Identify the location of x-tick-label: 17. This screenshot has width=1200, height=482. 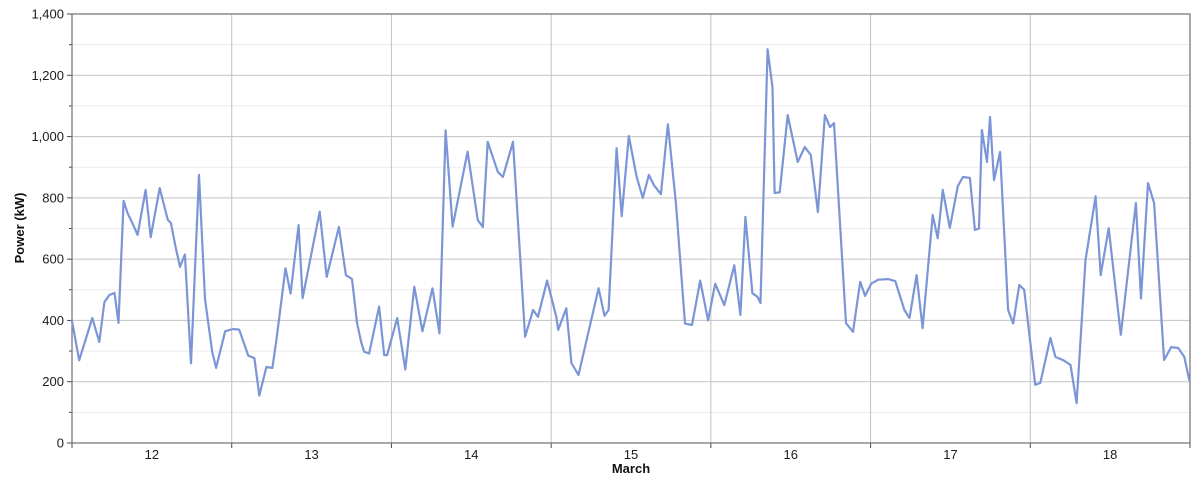
(950, 454).